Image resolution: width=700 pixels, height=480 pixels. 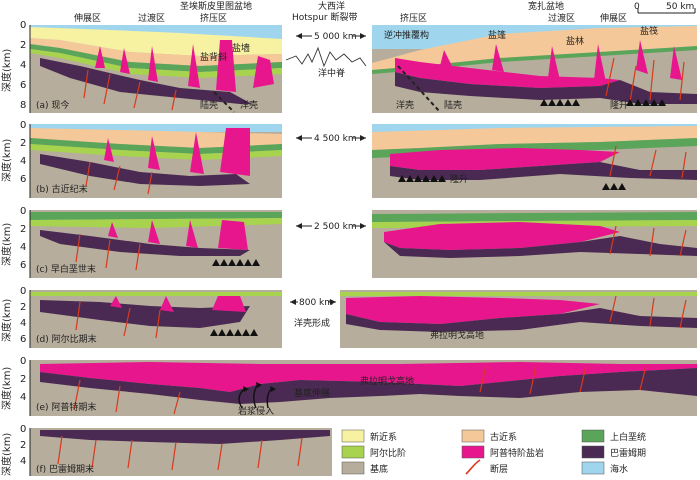 What do you see at coordinates (331, 73) in the screenshot?
I see `note-mid-ocean-ridge: 洋中脊` at bounding box center [331, 73].